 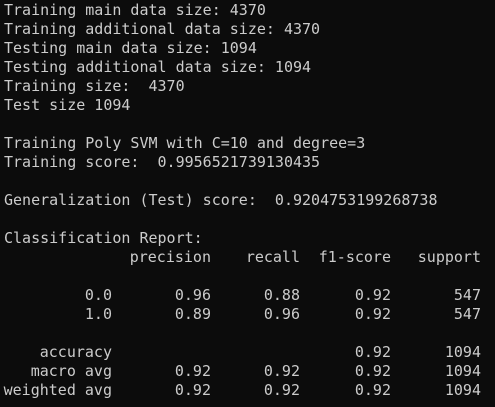 What do you see at coordinates (449, 257) in the screenshot?
I see `report-column-header: support` at bounding box center [449, 257].